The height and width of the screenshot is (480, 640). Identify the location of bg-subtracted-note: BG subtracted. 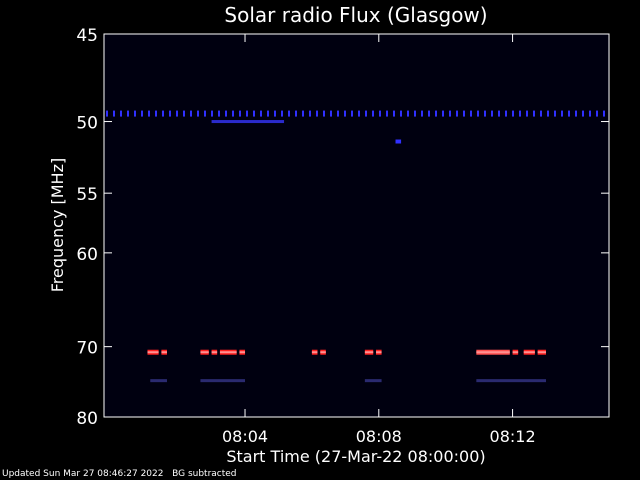
(204, 474).